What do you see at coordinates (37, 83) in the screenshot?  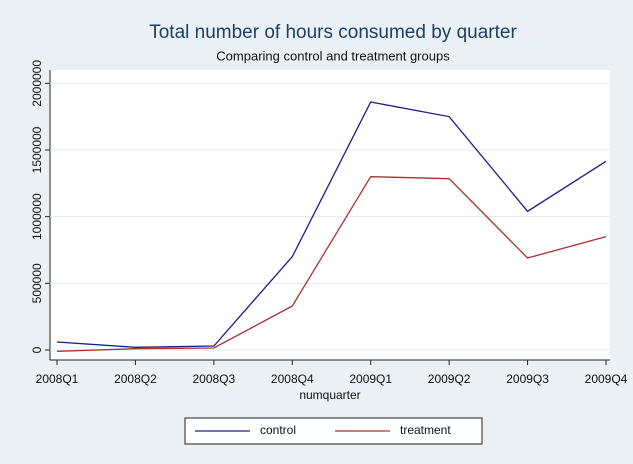 I see `y-tick-label: 2000000` at bounding box center [37, 83].